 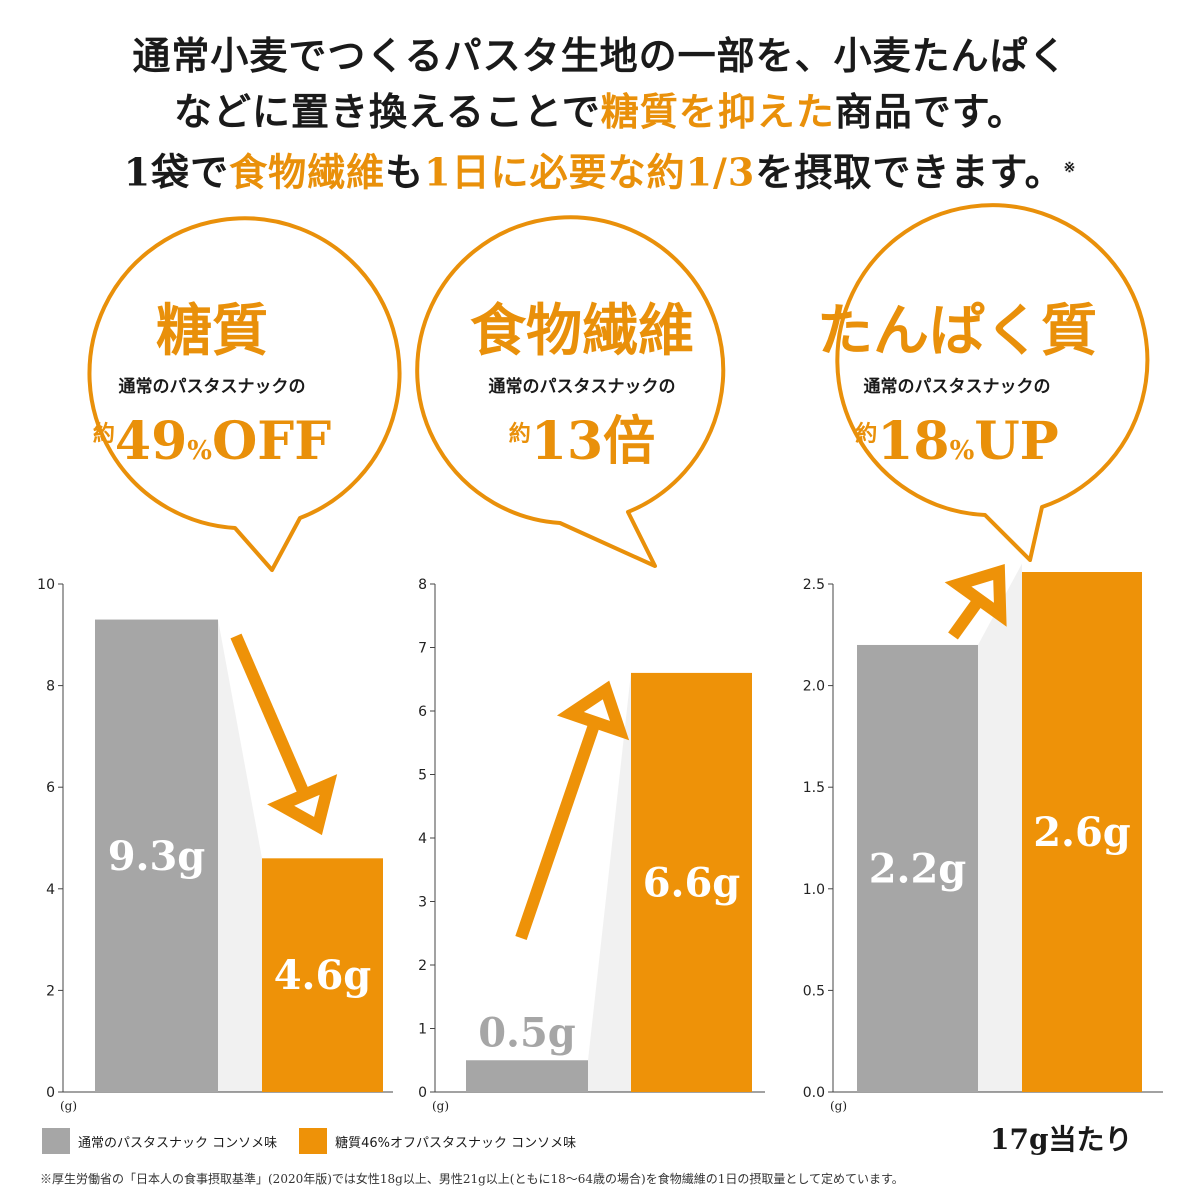 What do you see at coordinates (212, 331) in the screenshot?
I see `bubble-title: 糖質` at bounding box center [212, 331].